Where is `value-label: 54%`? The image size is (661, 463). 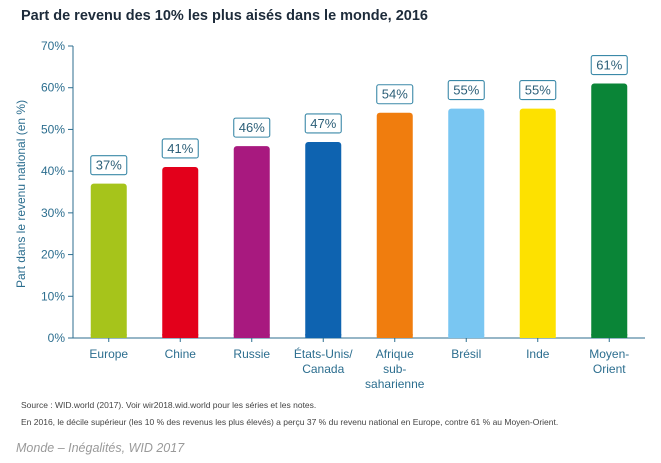 value-label: 54% is located at coordinates (395, 94).